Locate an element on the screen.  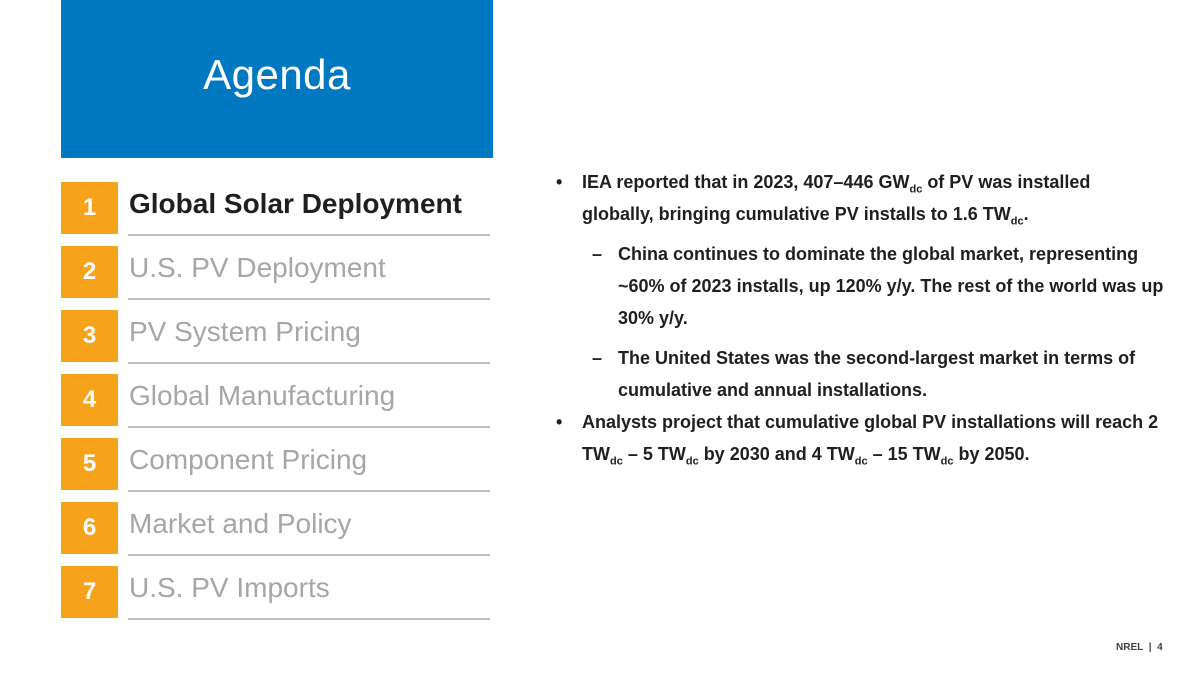
slide-title: Agenda is located at coordinates (277, 74).